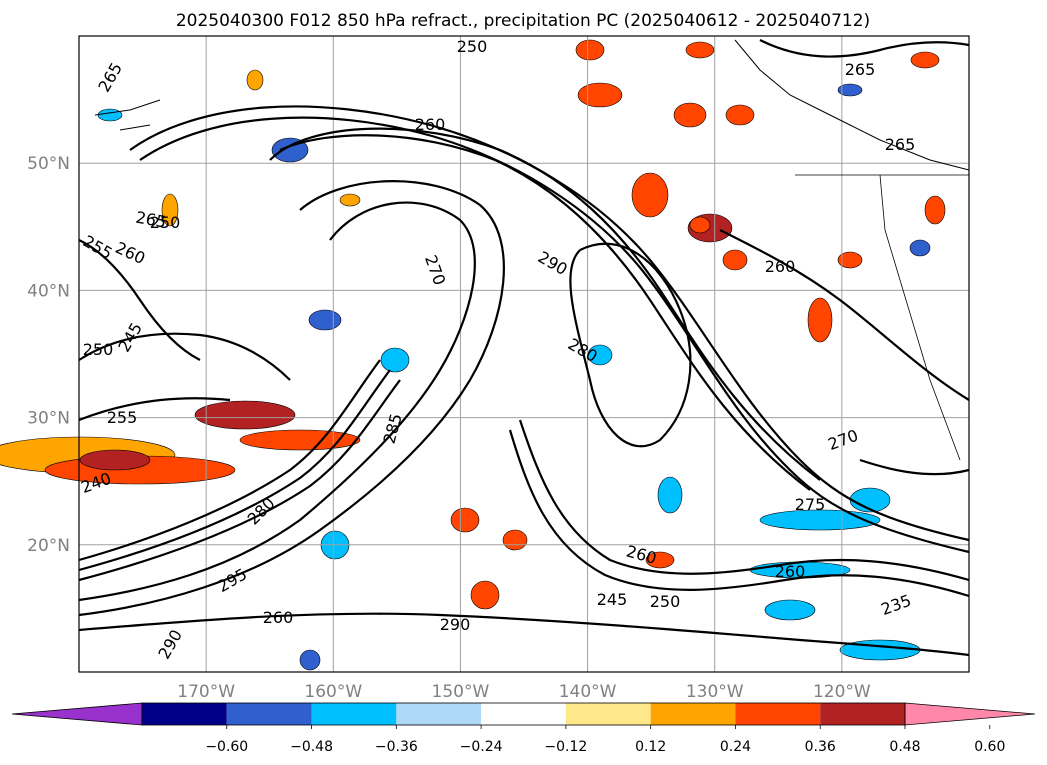 The height and width of the screenshot is (765, 1047). I want to click on x-tick-label: 160°W, so click(333, 692).